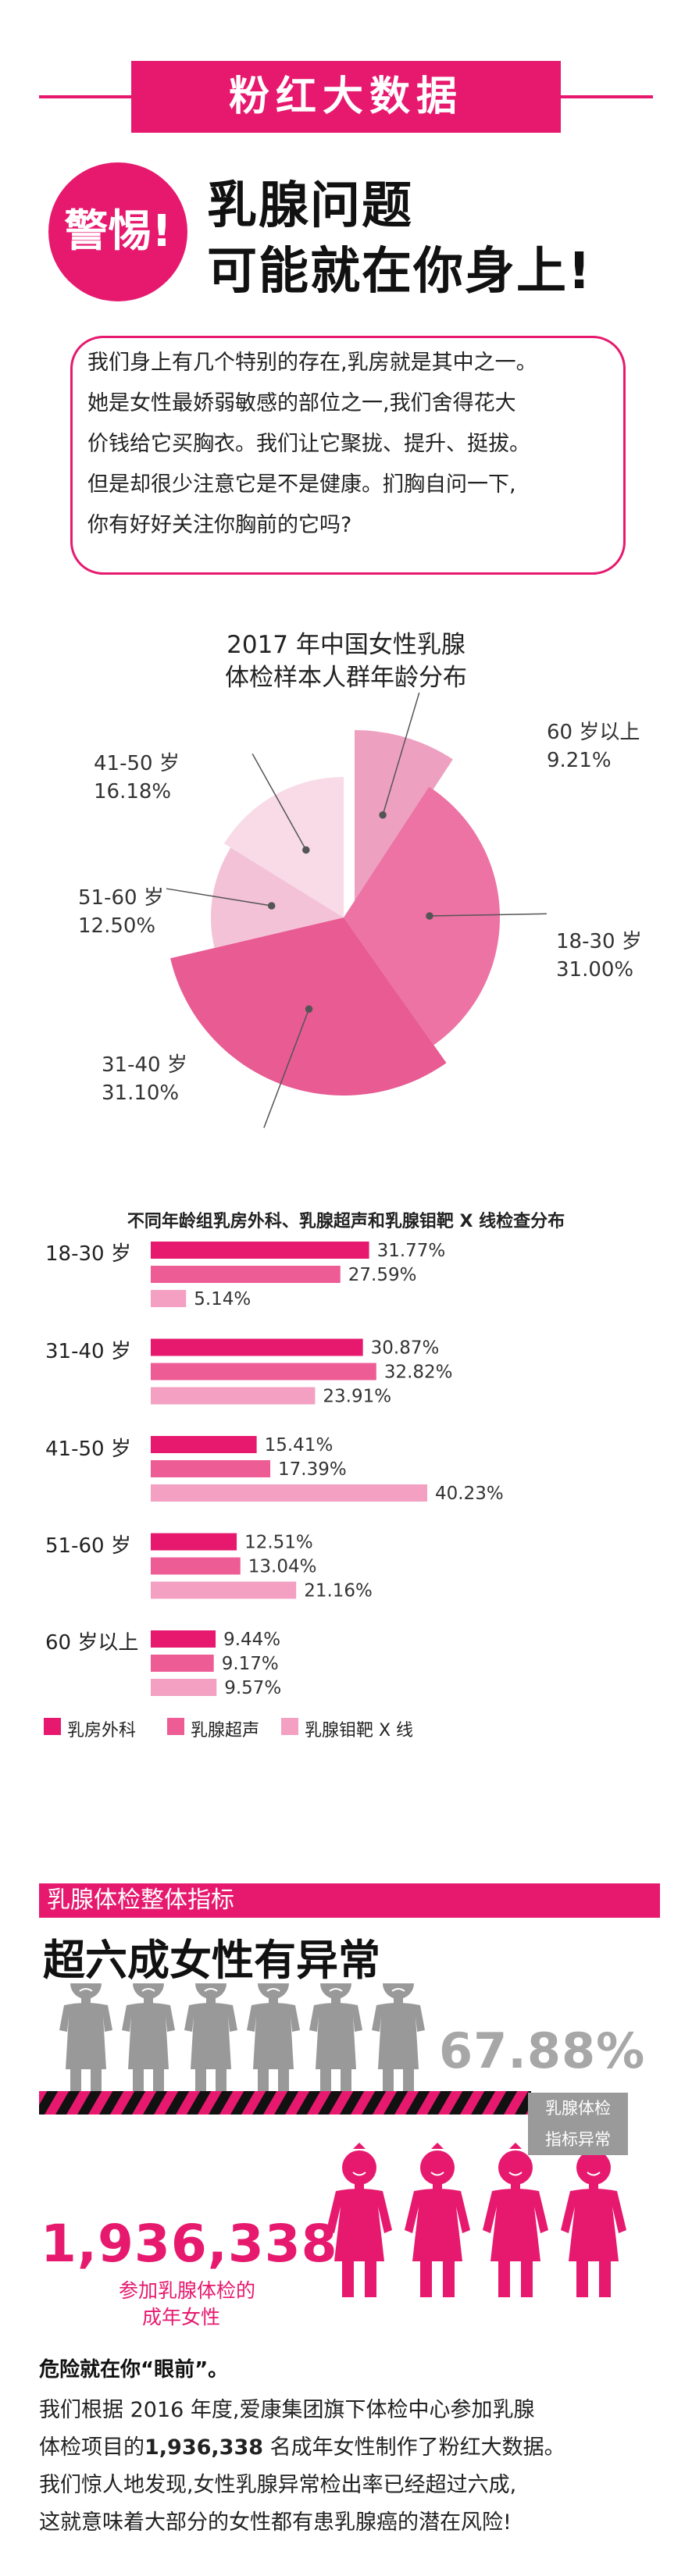  I want to click on bar-value-label: 30.87%, so click(405, 1348).